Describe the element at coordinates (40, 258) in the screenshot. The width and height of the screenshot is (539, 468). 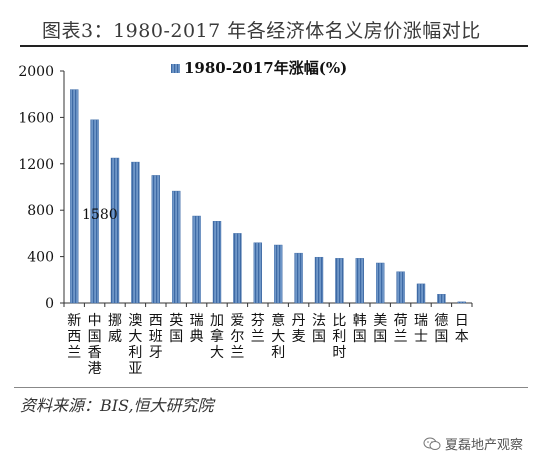
I see `y-tick-label: 400` at that location.